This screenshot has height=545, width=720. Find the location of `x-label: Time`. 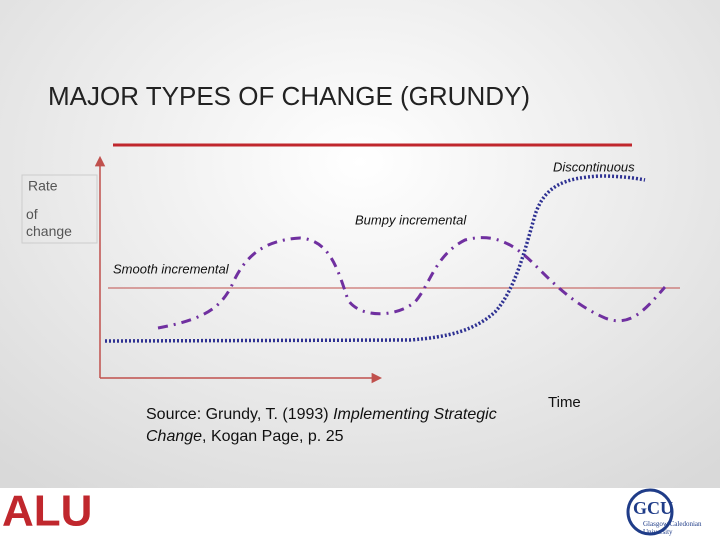

x-label: Time is located at coordinates (564, 402).